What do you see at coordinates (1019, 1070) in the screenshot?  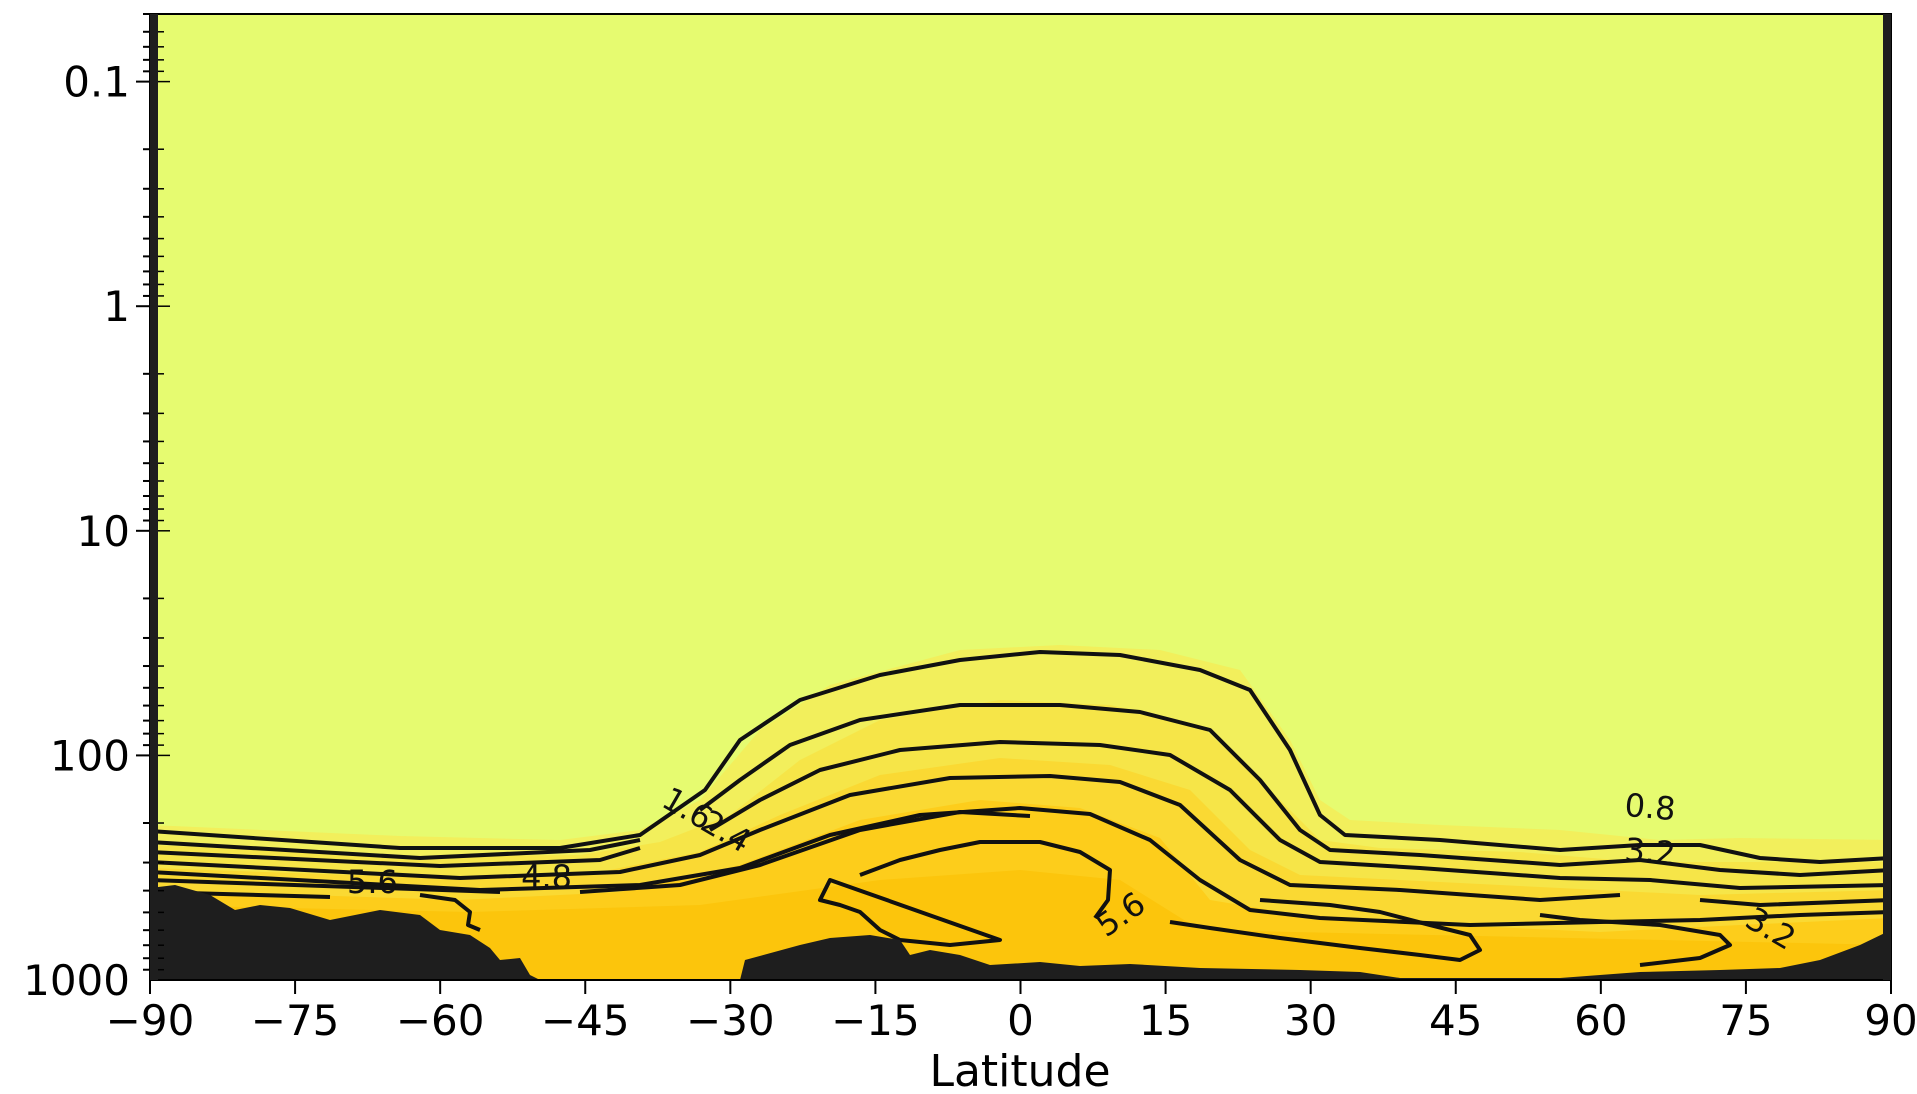 I see `x-axis-label: Latitude` at bounding box center [1019, 1070].